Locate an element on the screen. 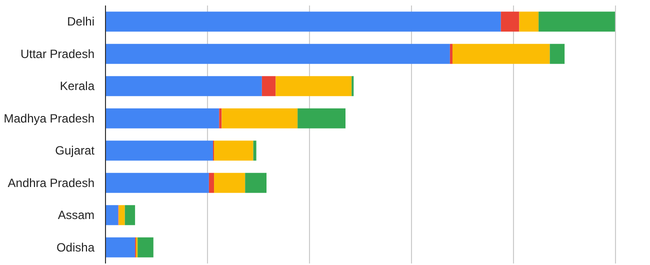 The height and width of the screenshot is (265, 650). y-tick-label: Assam is located at coordinates (76, 215).